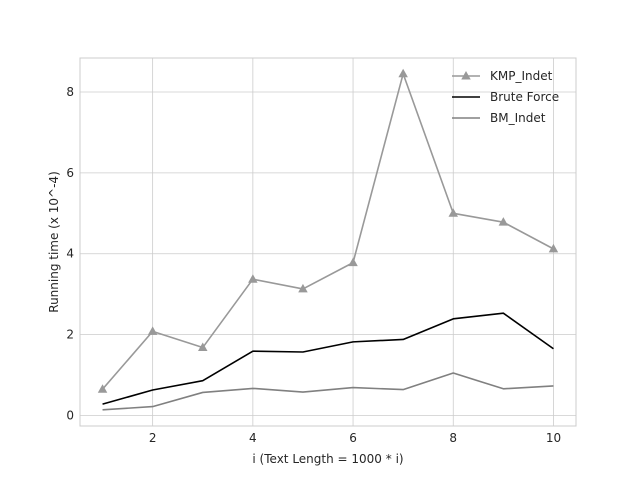 The image size is (640, 480). Describe the element at coordinates (70, 173) in the screenshot. I see `y-tick-label: 6` at that location.